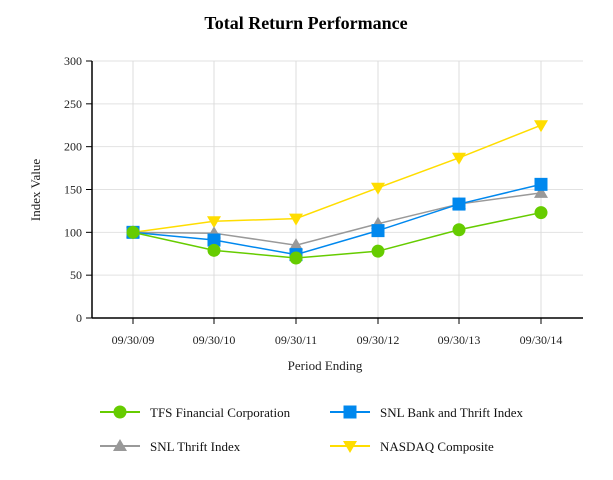  I want to click on y-tick-label: 150, so click(73, 190).